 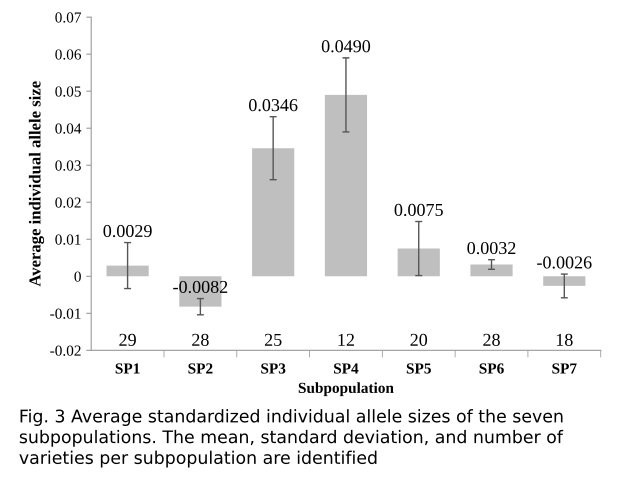 What do you see at coordinates (68, 239) in the screenshot?
I see `y-tick-label: 0.01` at bounding box center [68, 239].